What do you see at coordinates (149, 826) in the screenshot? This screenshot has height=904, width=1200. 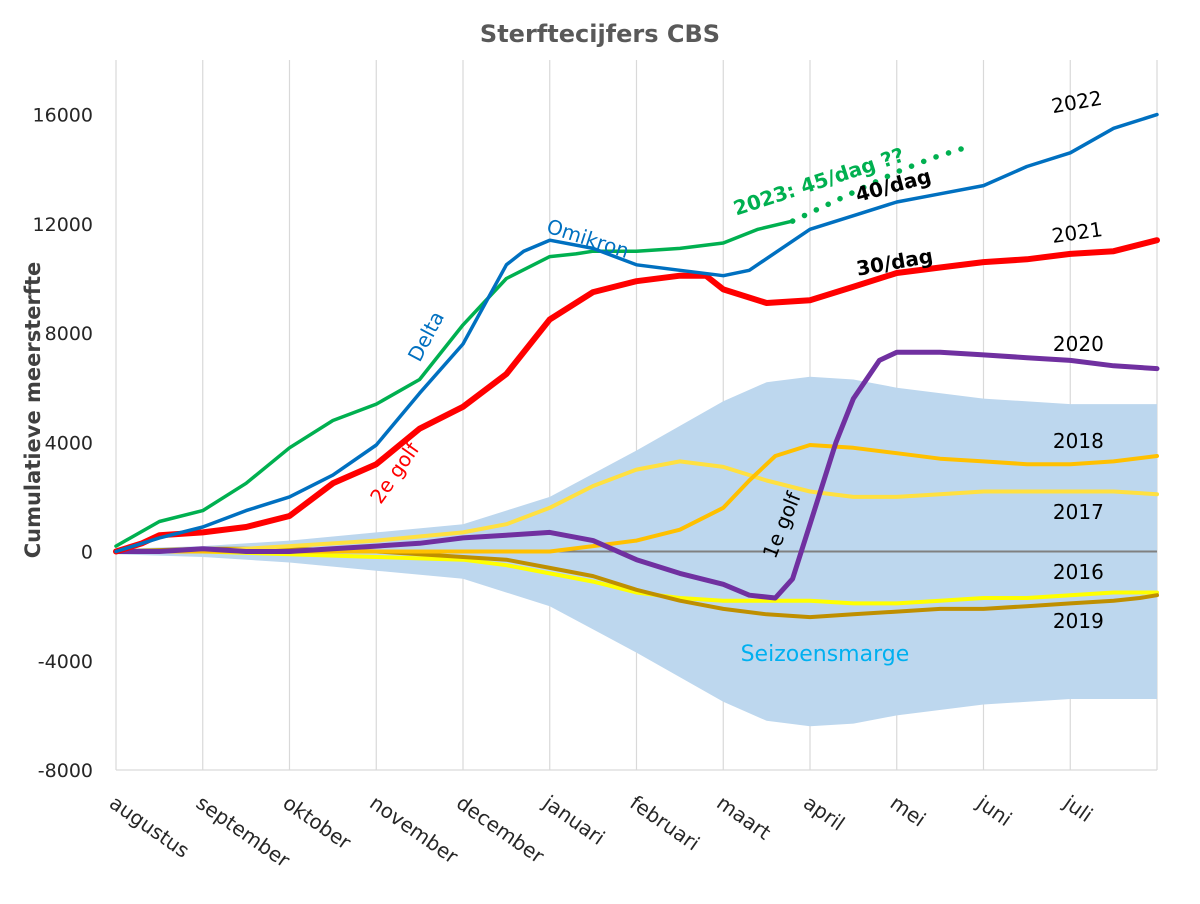 I see `x-tick-label: augustus` at bounding box center [149, 826].